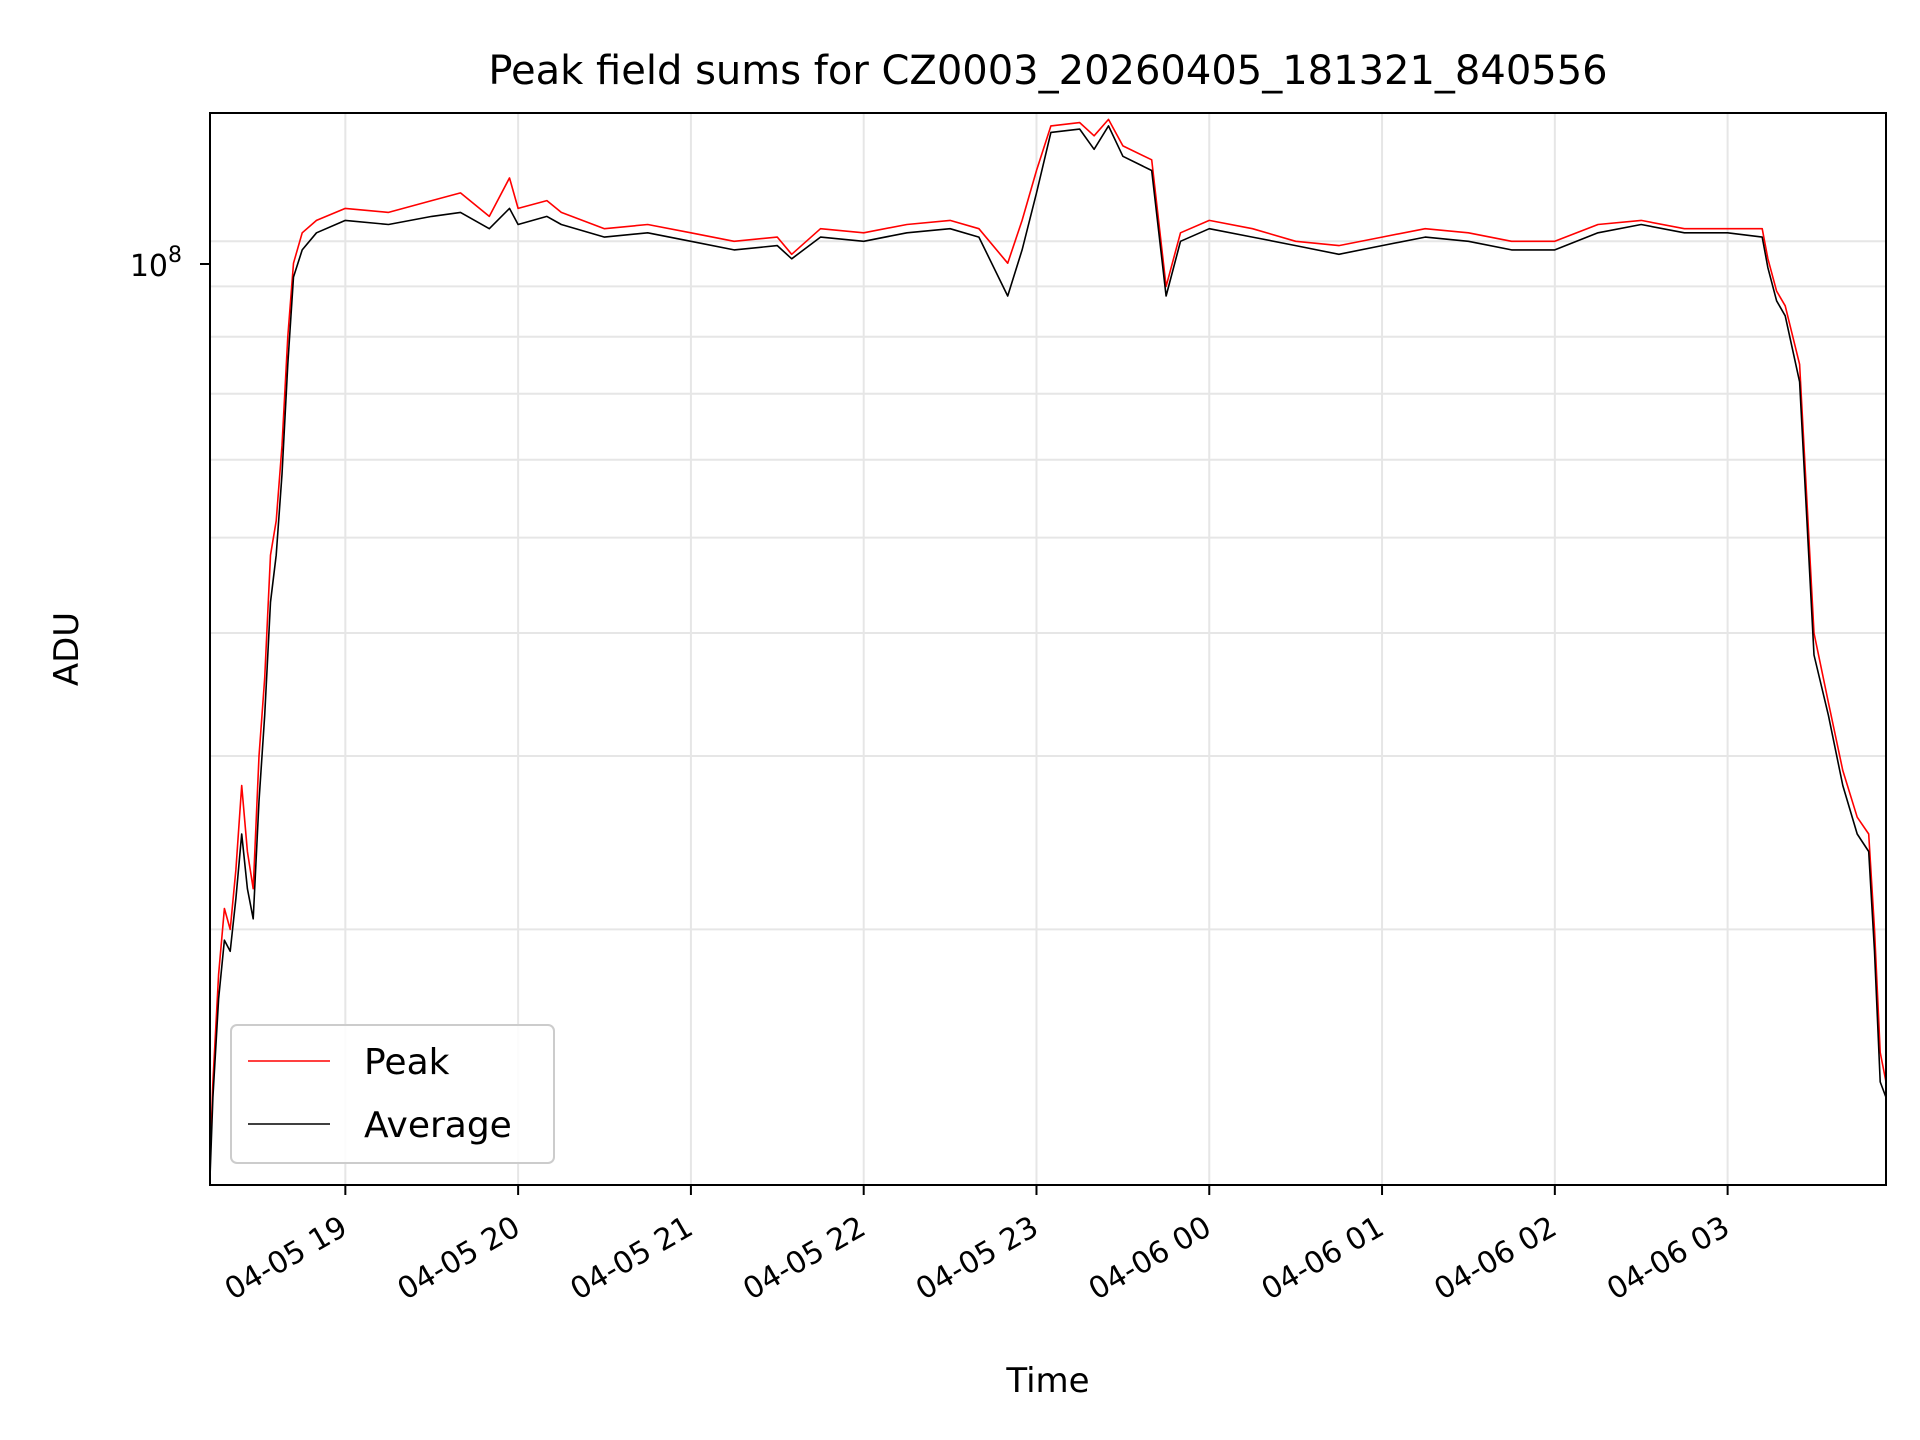  Describe the element at coordinates (438, 1125) in the screenshot. I see `legend-label-average: Average` at that location.